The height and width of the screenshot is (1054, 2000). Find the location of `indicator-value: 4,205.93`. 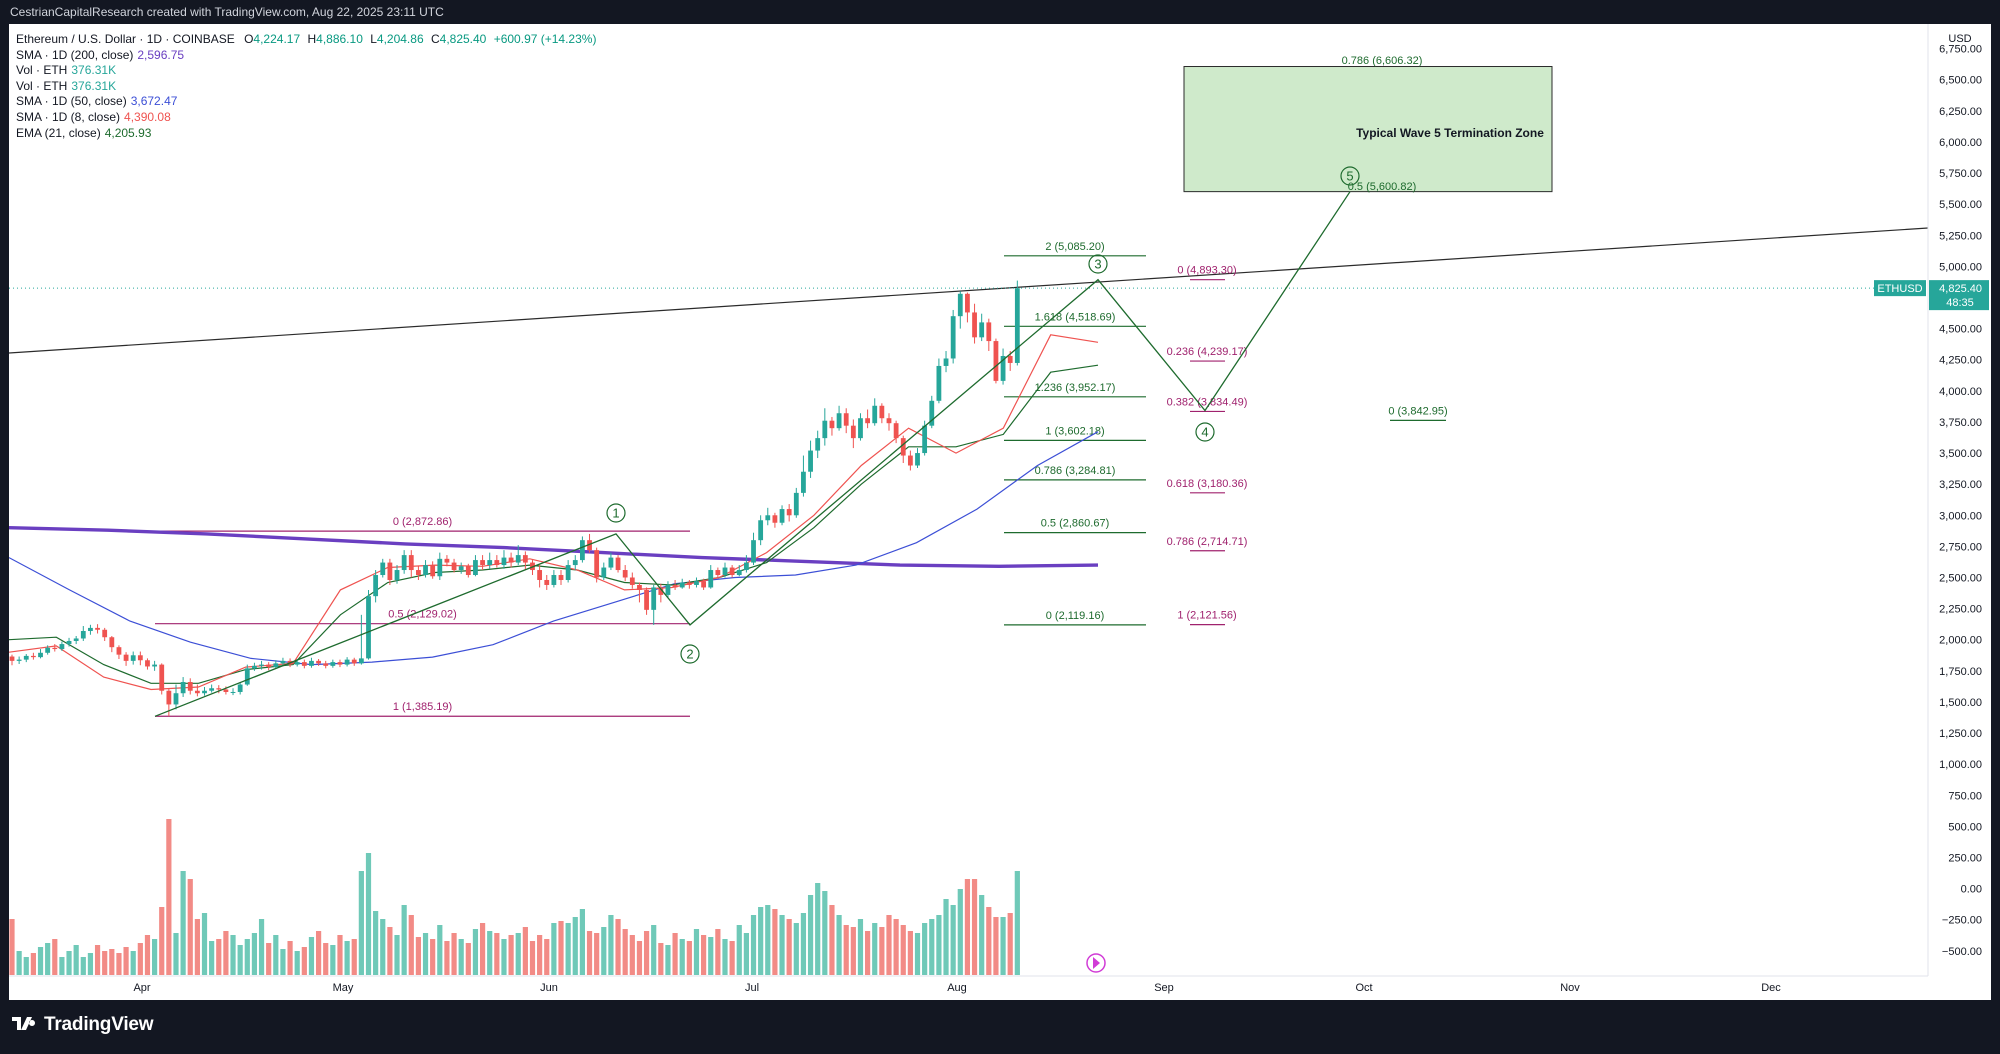

indicator-value: 4,205.93 is located at coordinates (128, 132).